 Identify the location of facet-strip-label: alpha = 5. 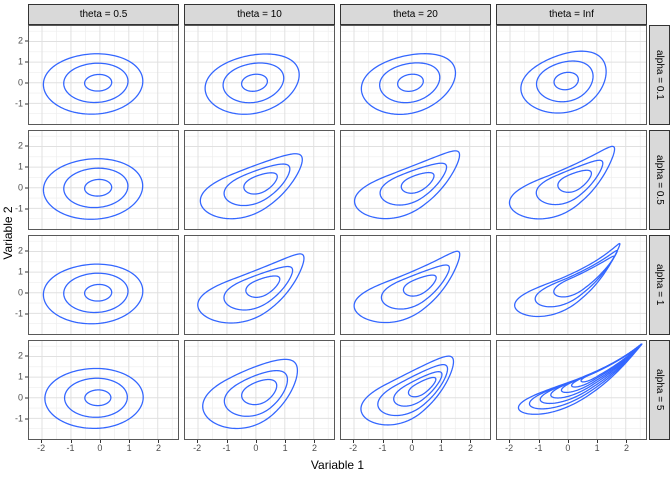
(659, 390).